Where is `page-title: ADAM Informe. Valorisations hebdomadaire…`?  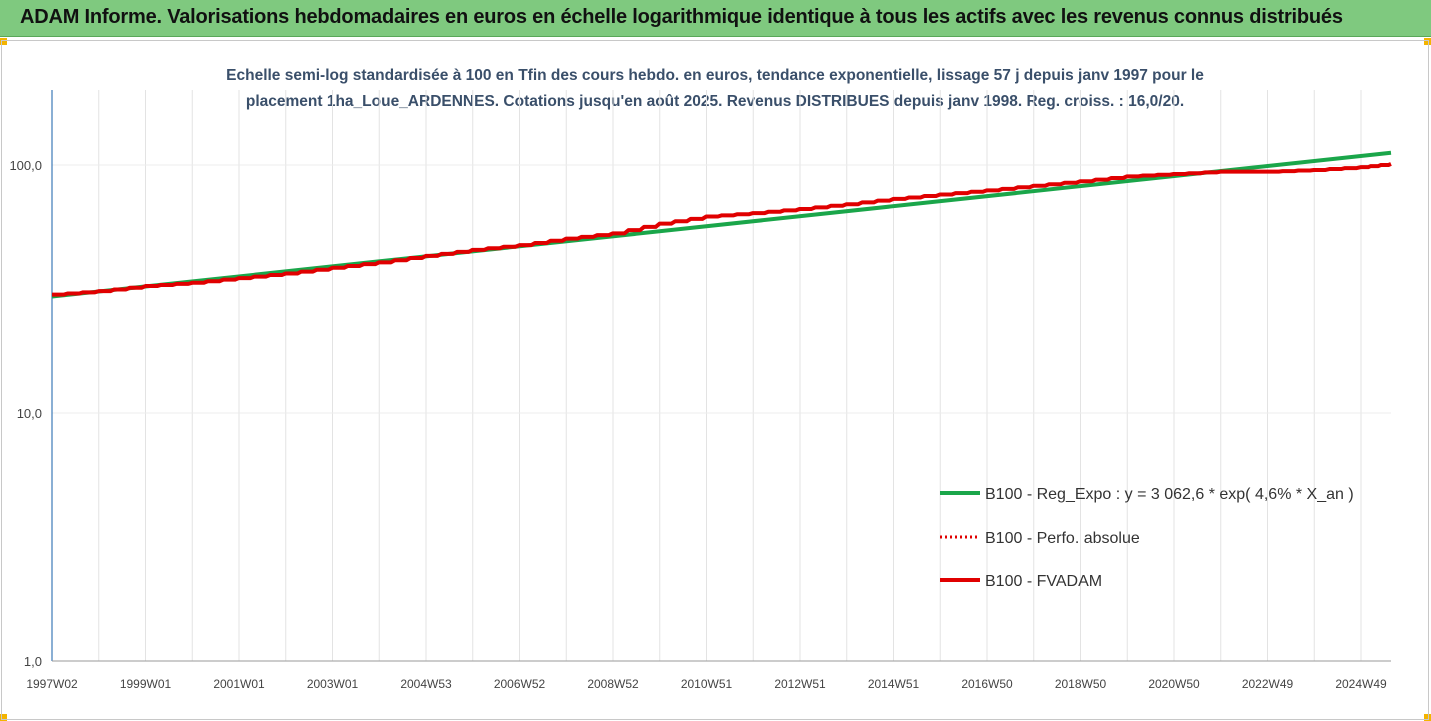 page-title: ADAM Informe. Valorisations hebdomadaire… is located at coordinates (681, 17).